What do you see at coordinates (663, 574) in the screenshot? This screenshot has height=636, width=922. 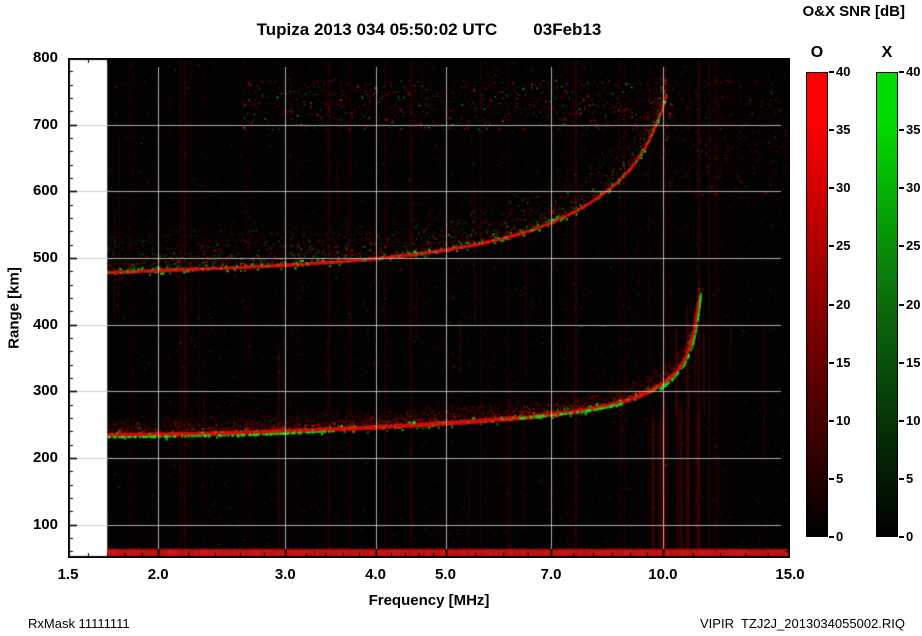 I see `x-tick-label: 10.0` at bounding box center [663, 574].